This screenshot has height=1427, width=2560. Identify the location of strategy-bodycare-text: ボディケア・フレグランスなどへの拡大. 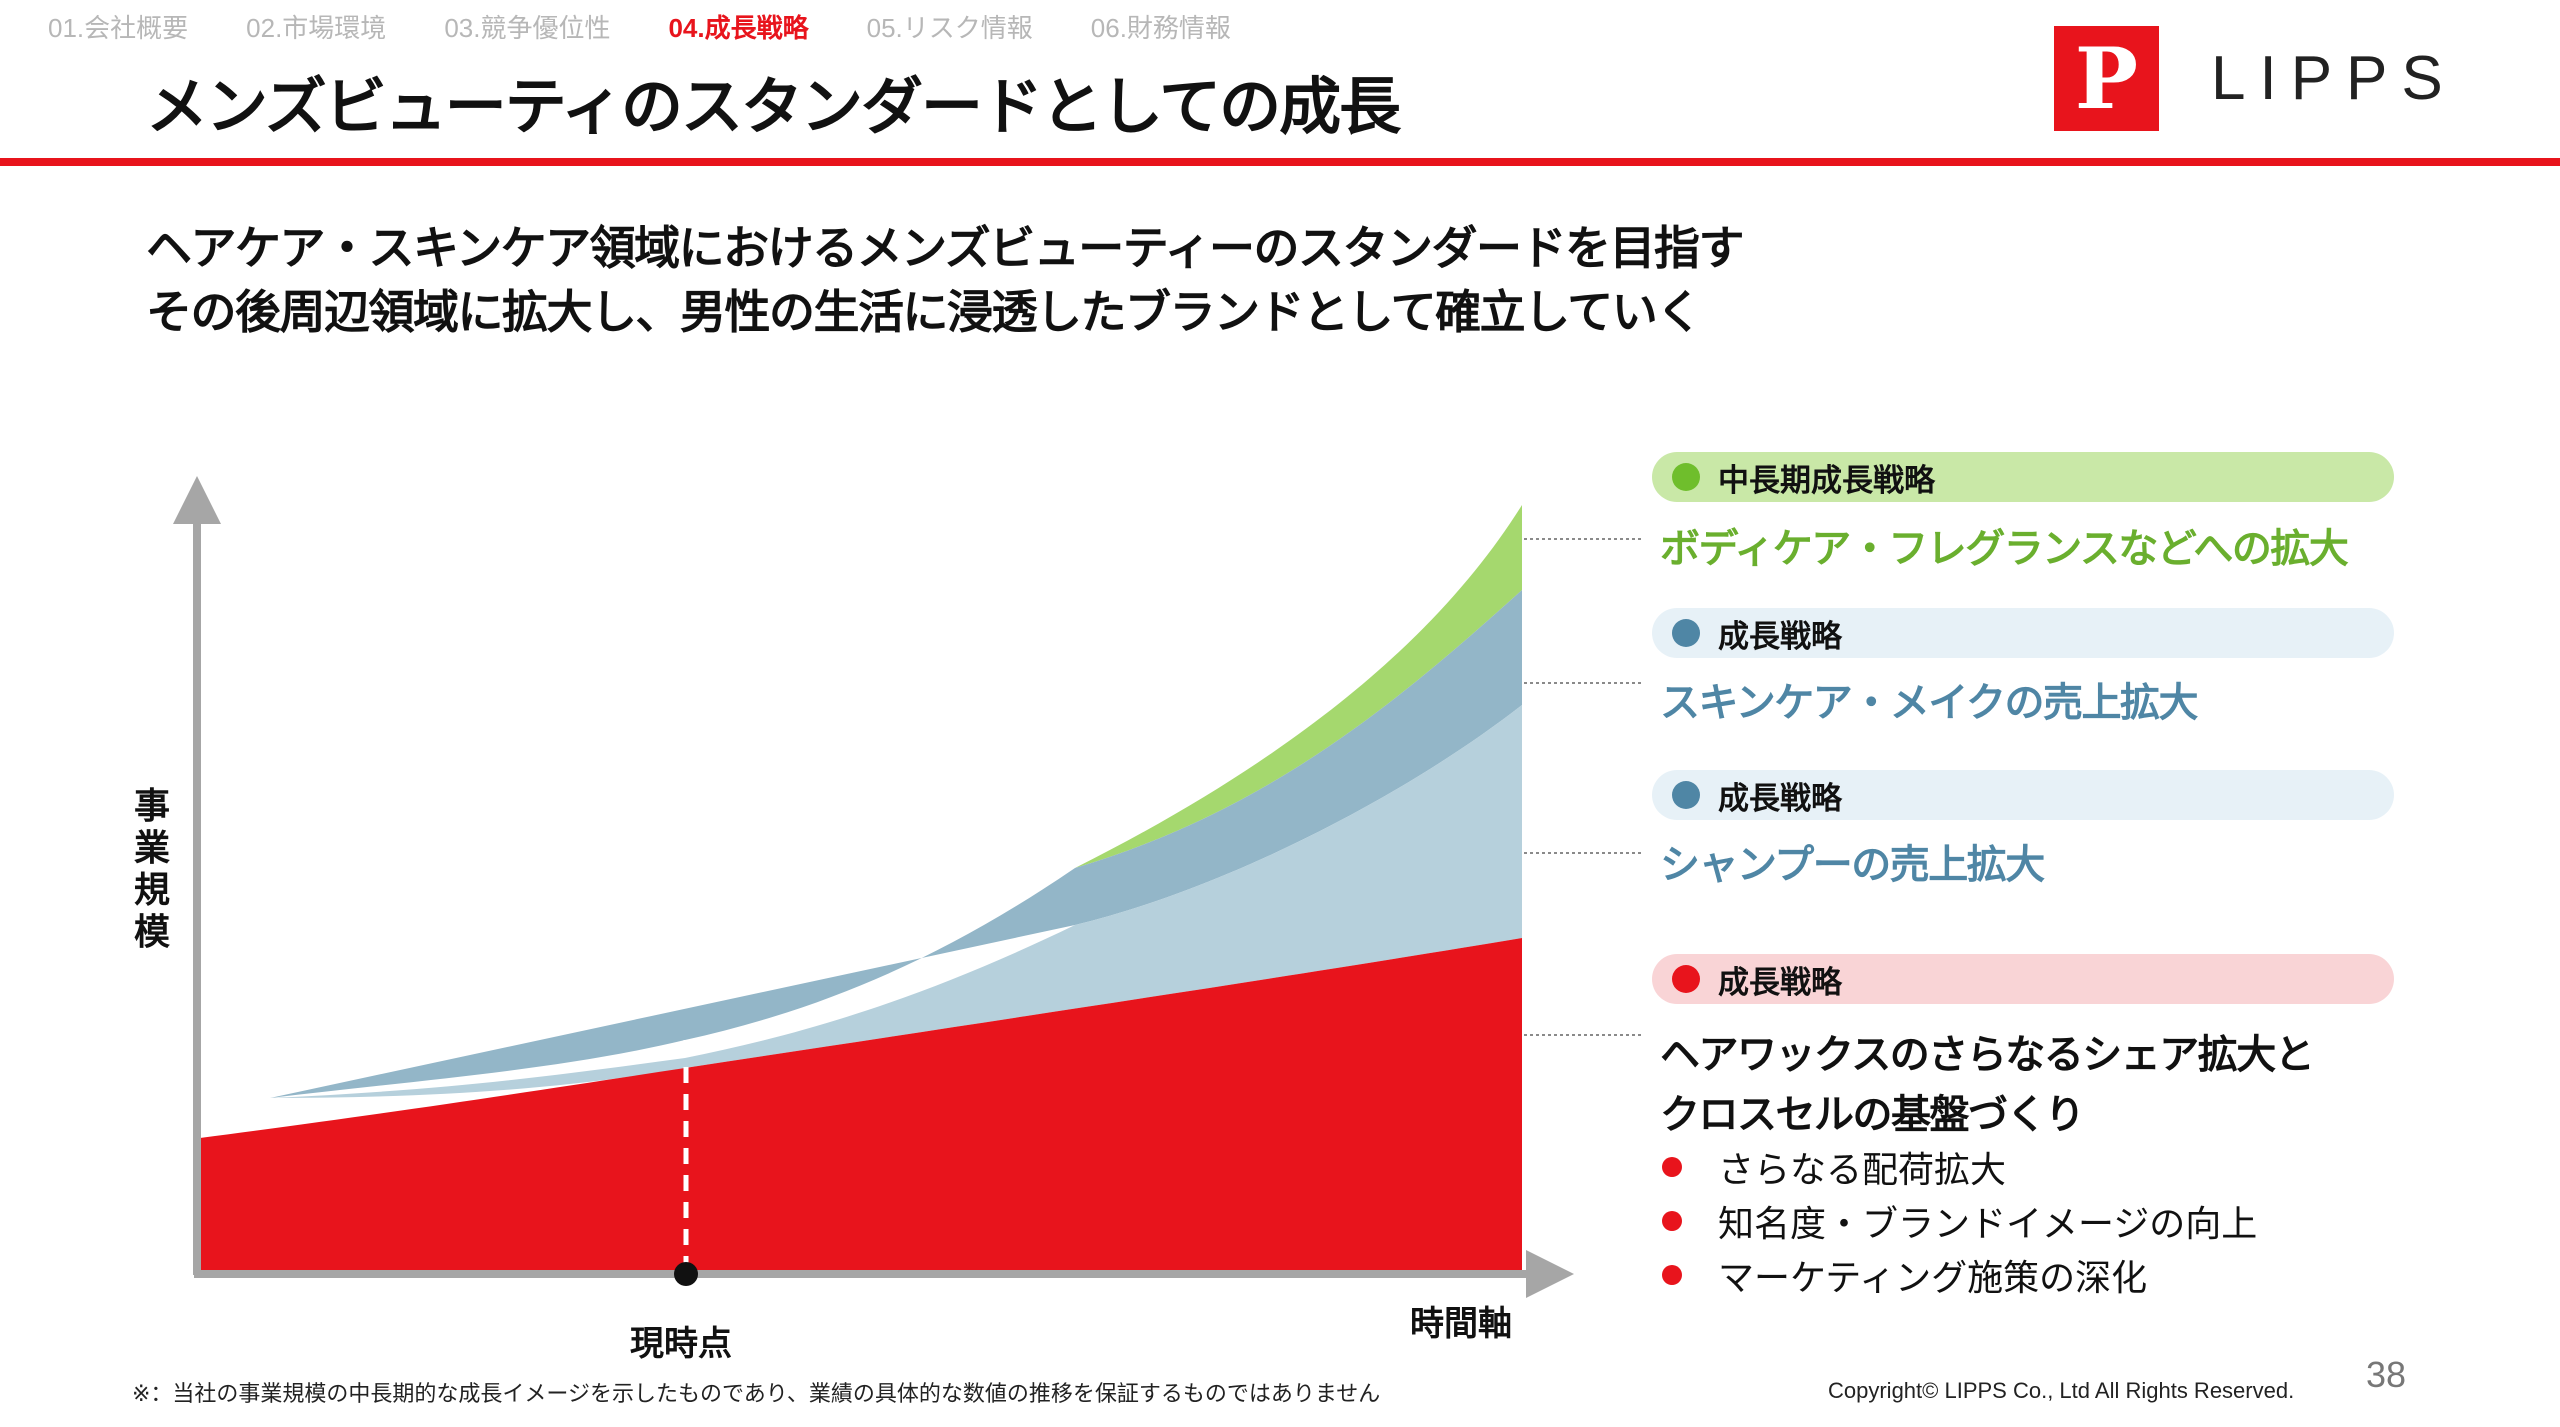
(2004, 549).